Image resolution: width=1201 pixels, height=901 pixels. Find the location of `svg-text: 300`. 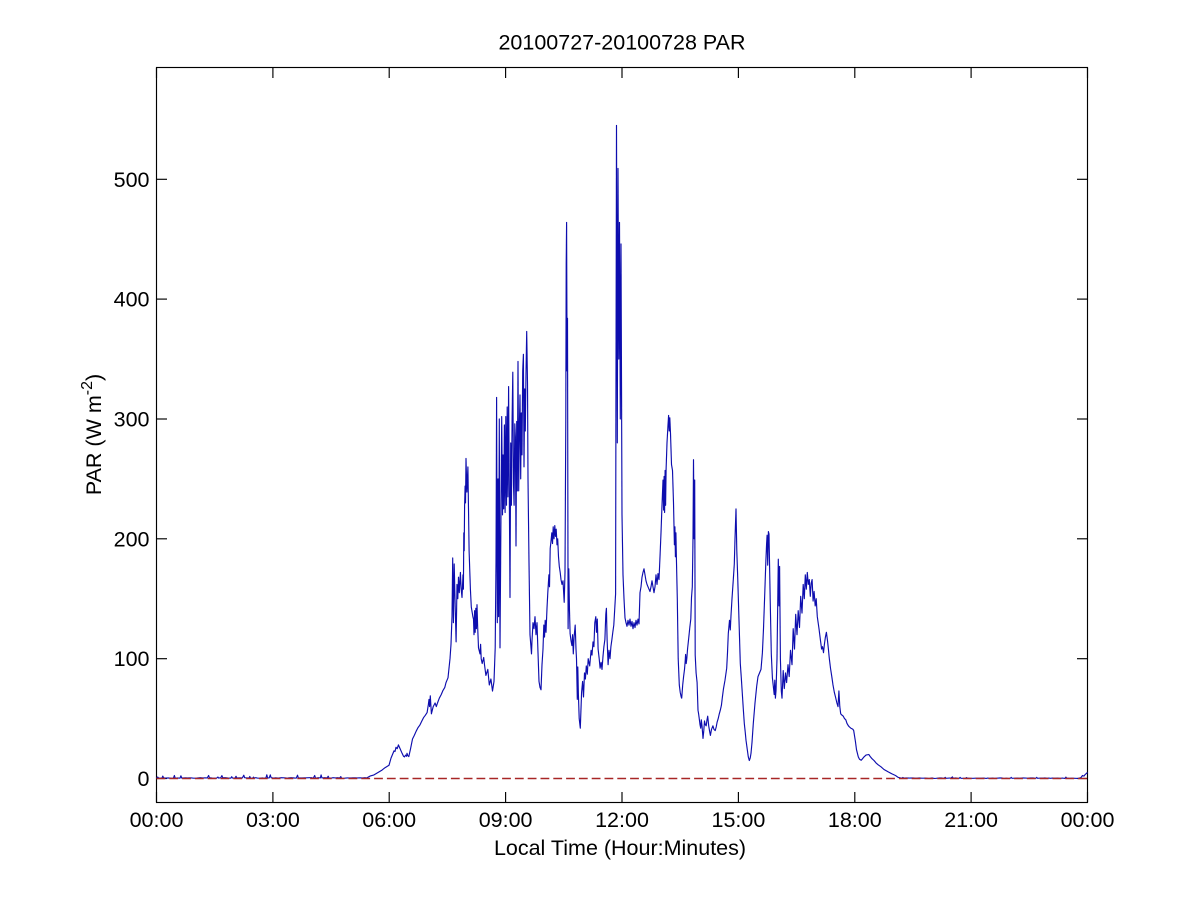

svg-text: 300 is located at coordinates (132, 420).